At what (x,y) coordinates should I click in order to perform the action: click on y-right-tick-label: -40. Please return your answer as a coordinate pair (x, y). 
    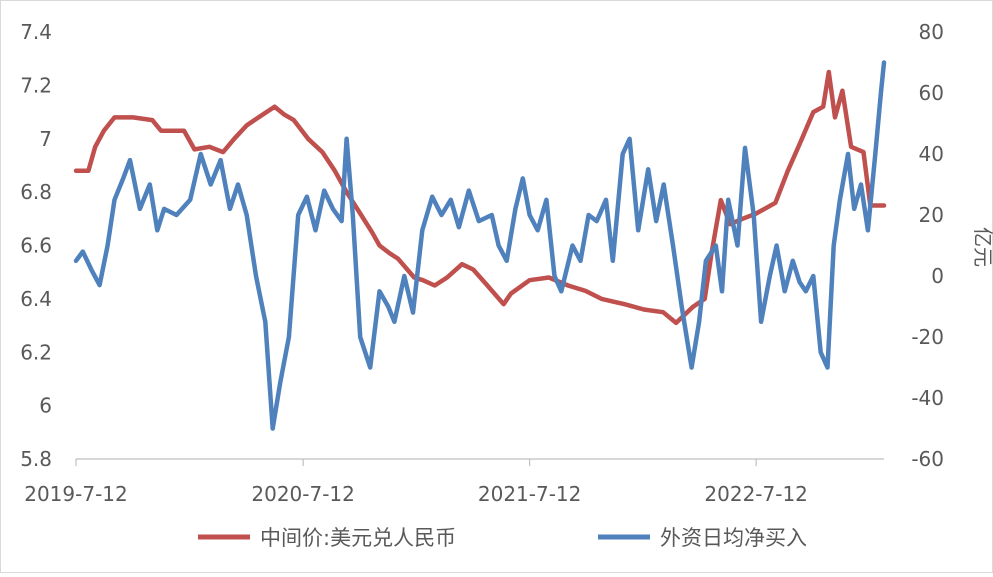
    Looking at the image, I should click on (927, 398).